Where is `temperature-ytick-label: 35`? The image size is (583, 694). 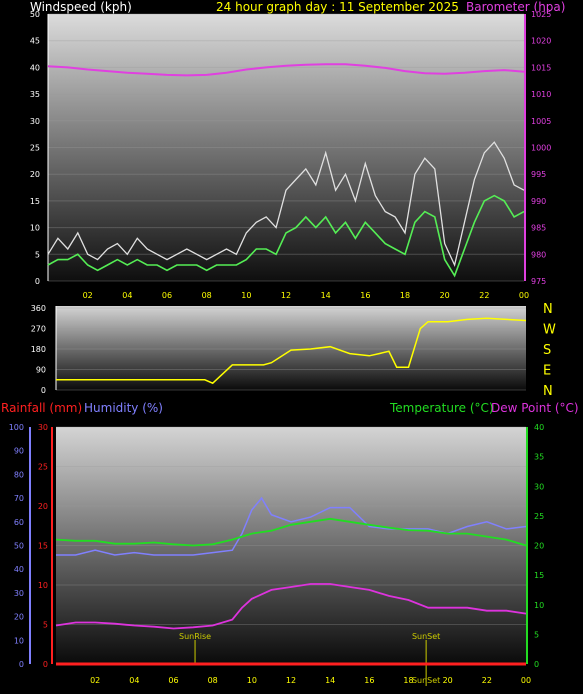
temperature-ytick-label: 35 is located at coordinates (539, 457).